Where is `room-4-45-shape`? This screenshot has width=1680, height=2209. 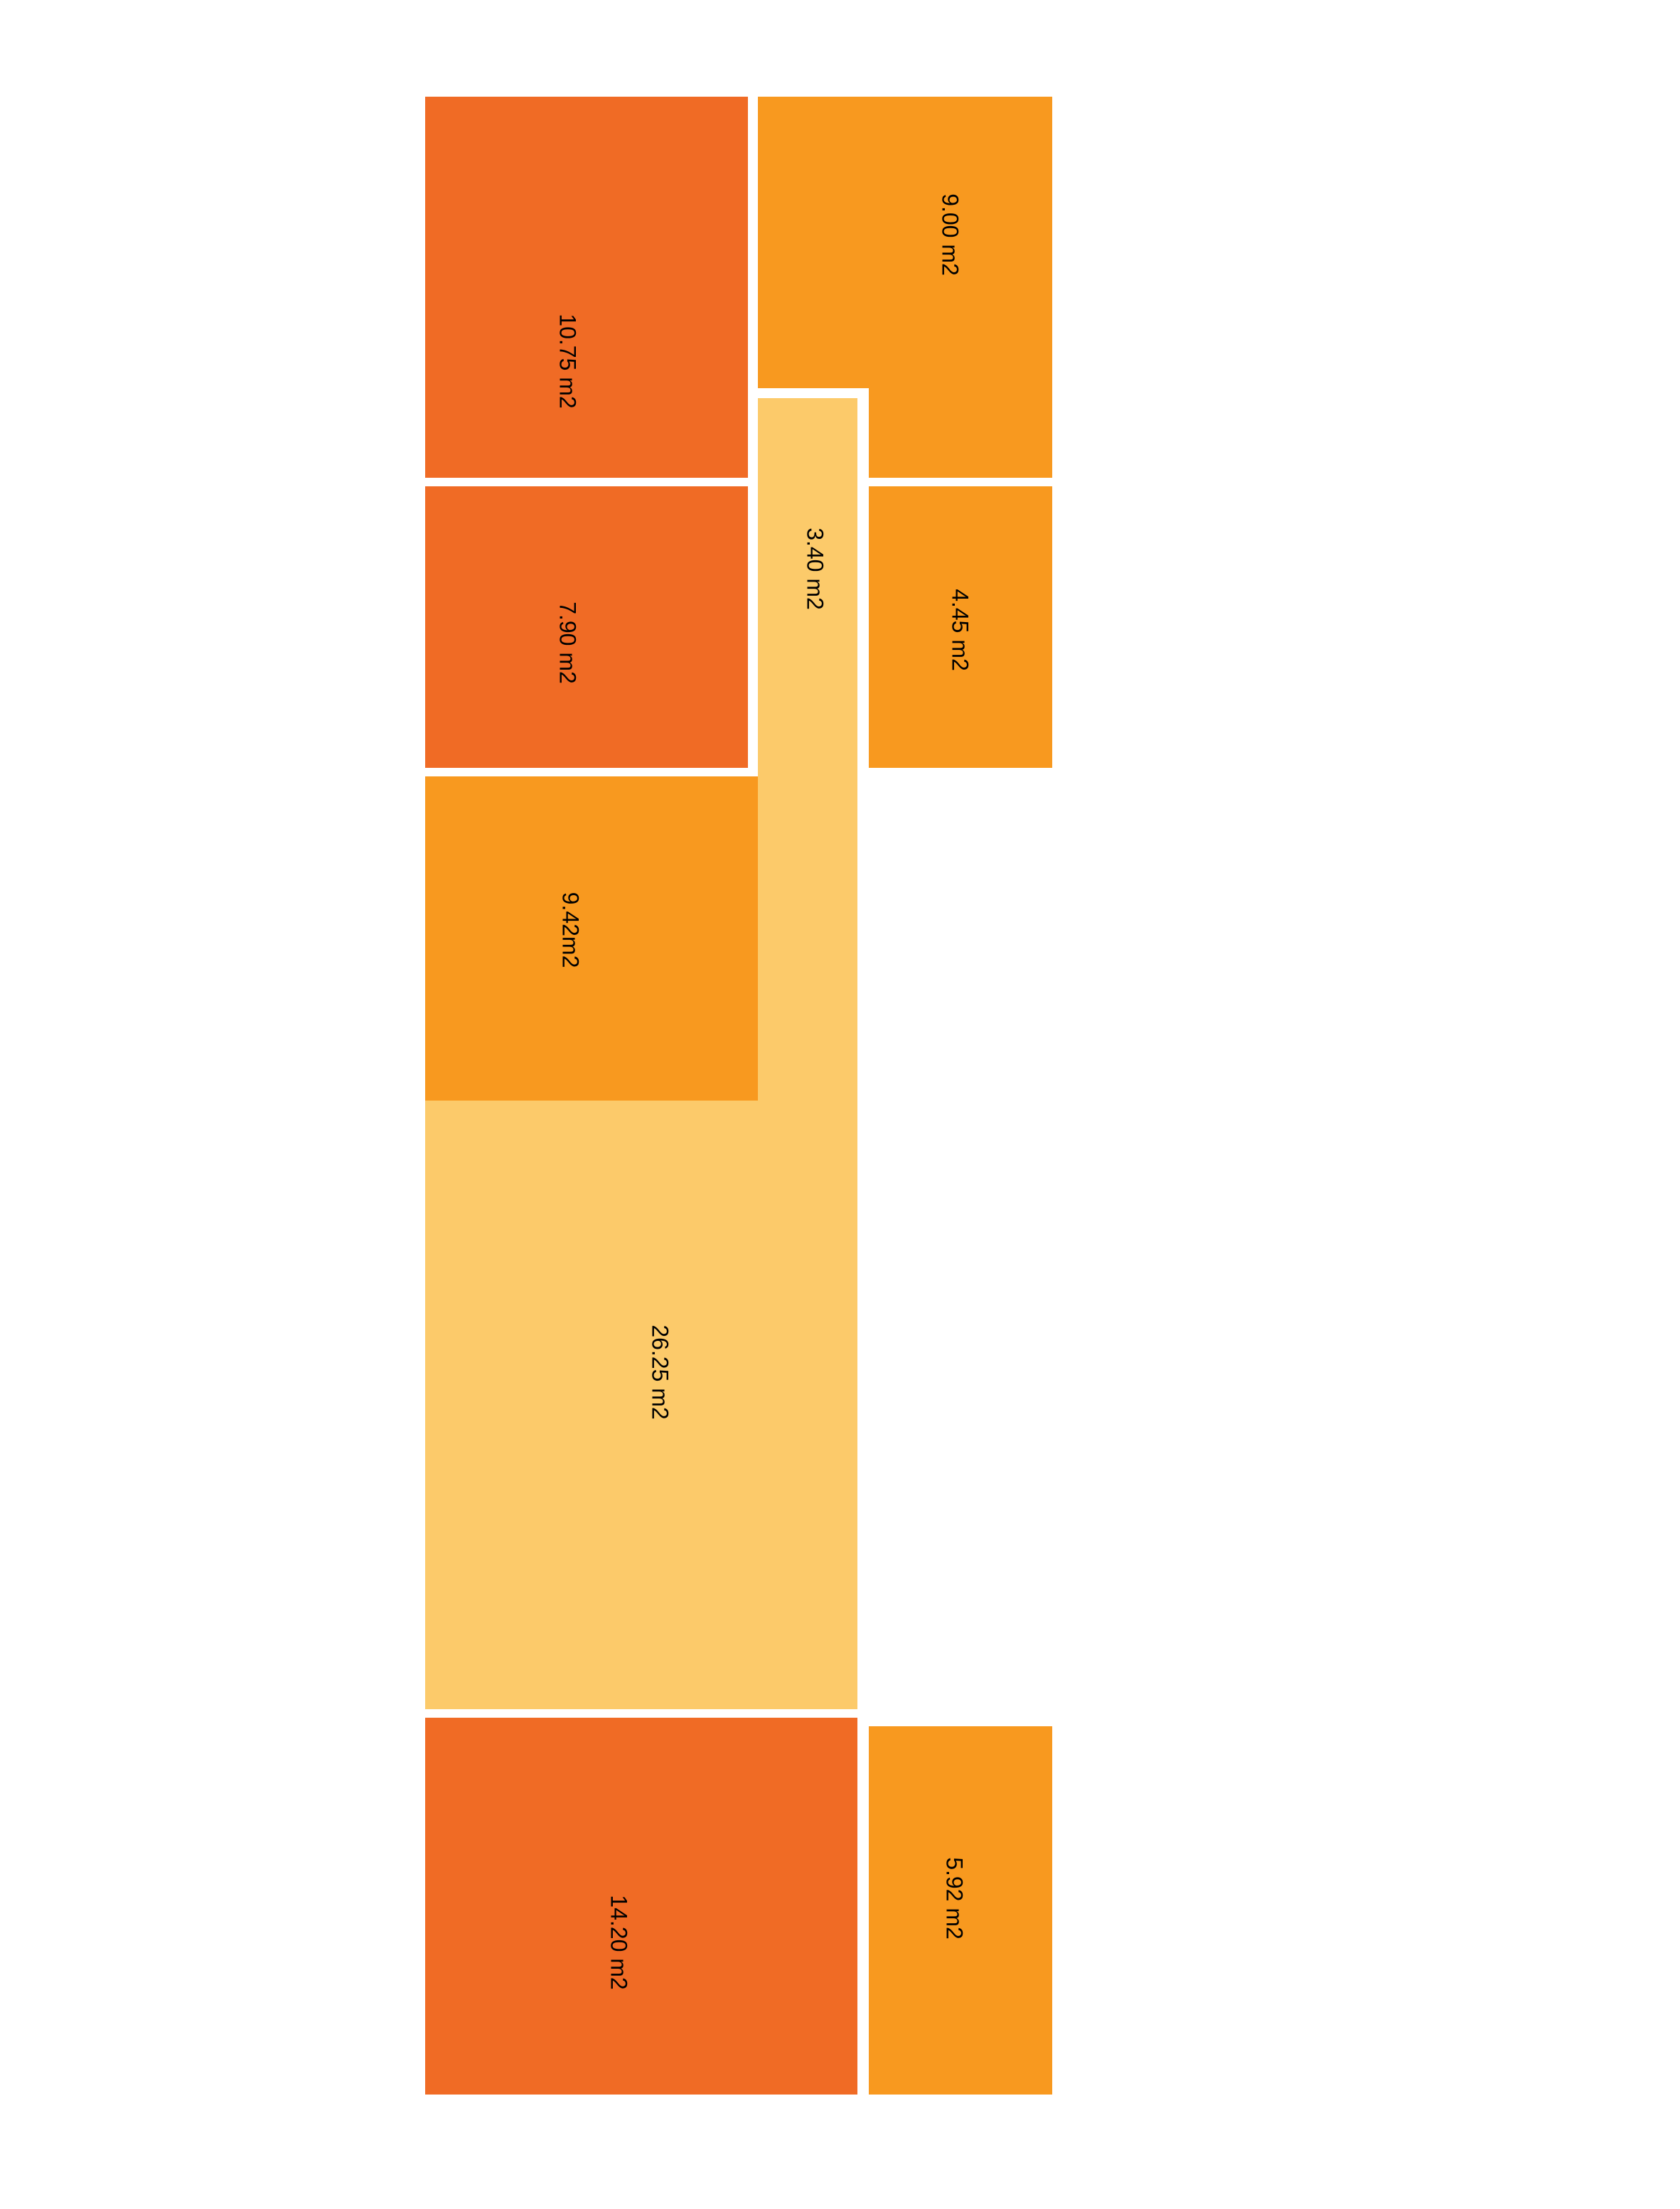 room-4-45-shape is located at coordinates (961, 627).